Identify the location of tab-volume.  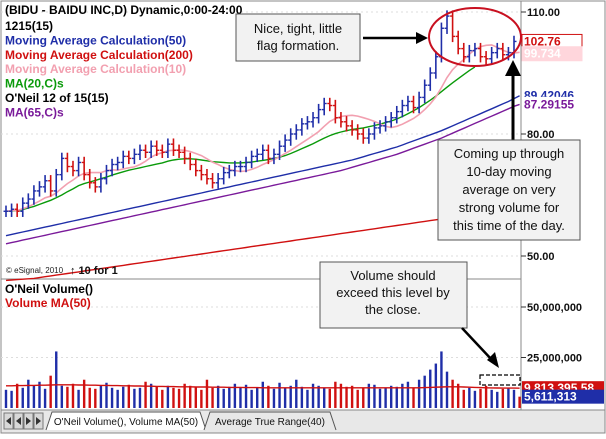
(126, 421).